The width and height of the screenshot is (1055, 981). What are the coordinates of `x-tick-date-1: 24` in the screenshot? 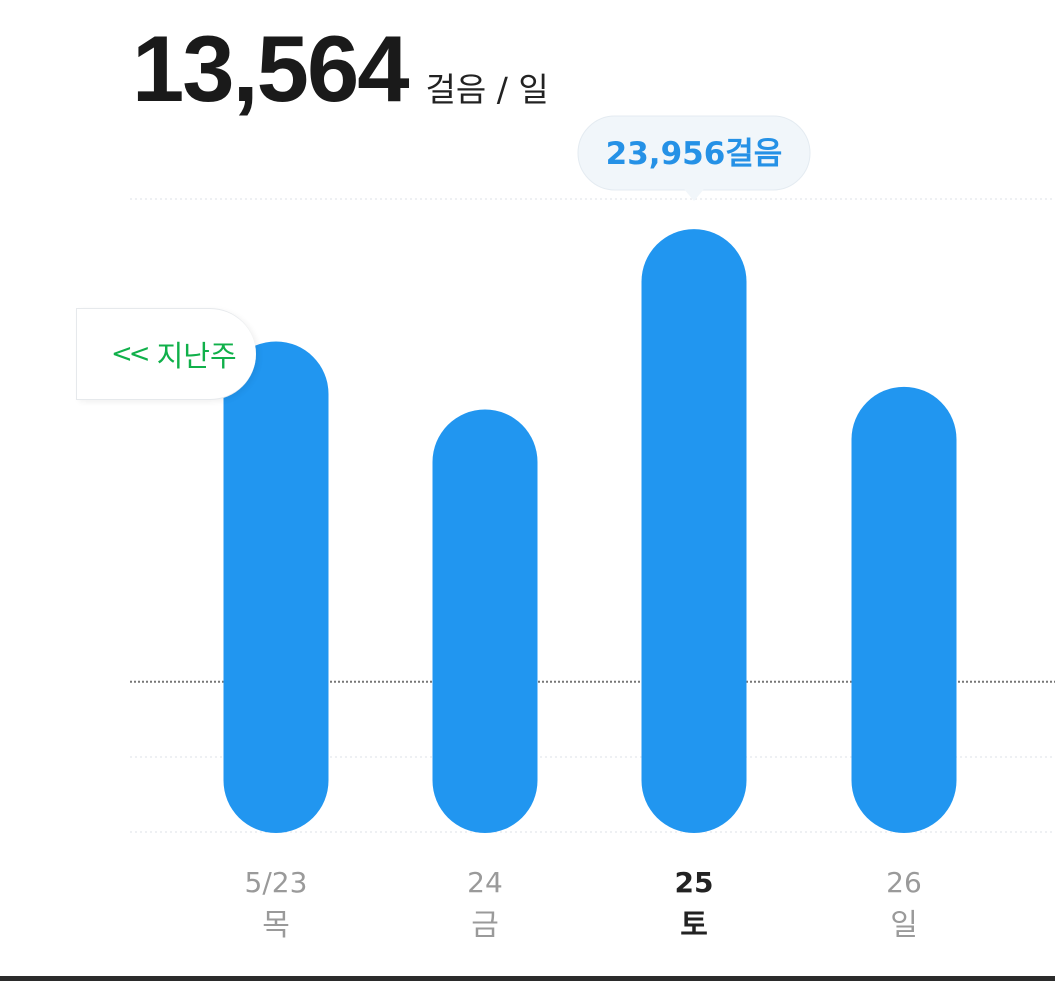 It's located at (485, 882).